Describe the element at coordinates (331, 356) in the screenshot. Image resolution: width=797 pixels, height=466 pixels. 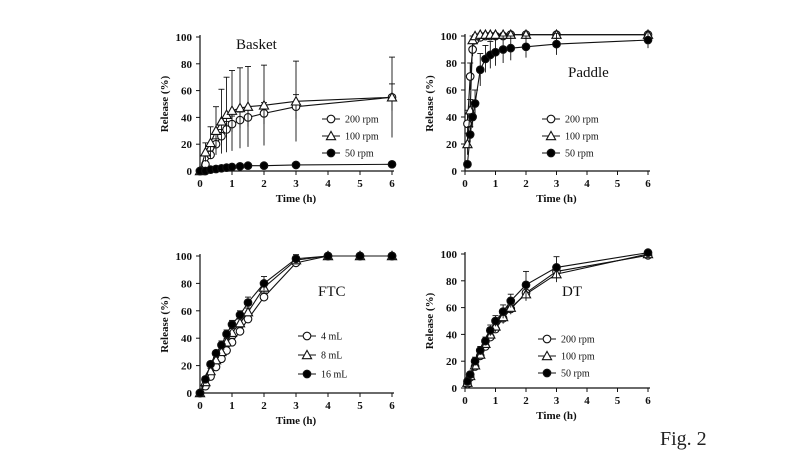
I see `legend-label: 8 mL` at that location.